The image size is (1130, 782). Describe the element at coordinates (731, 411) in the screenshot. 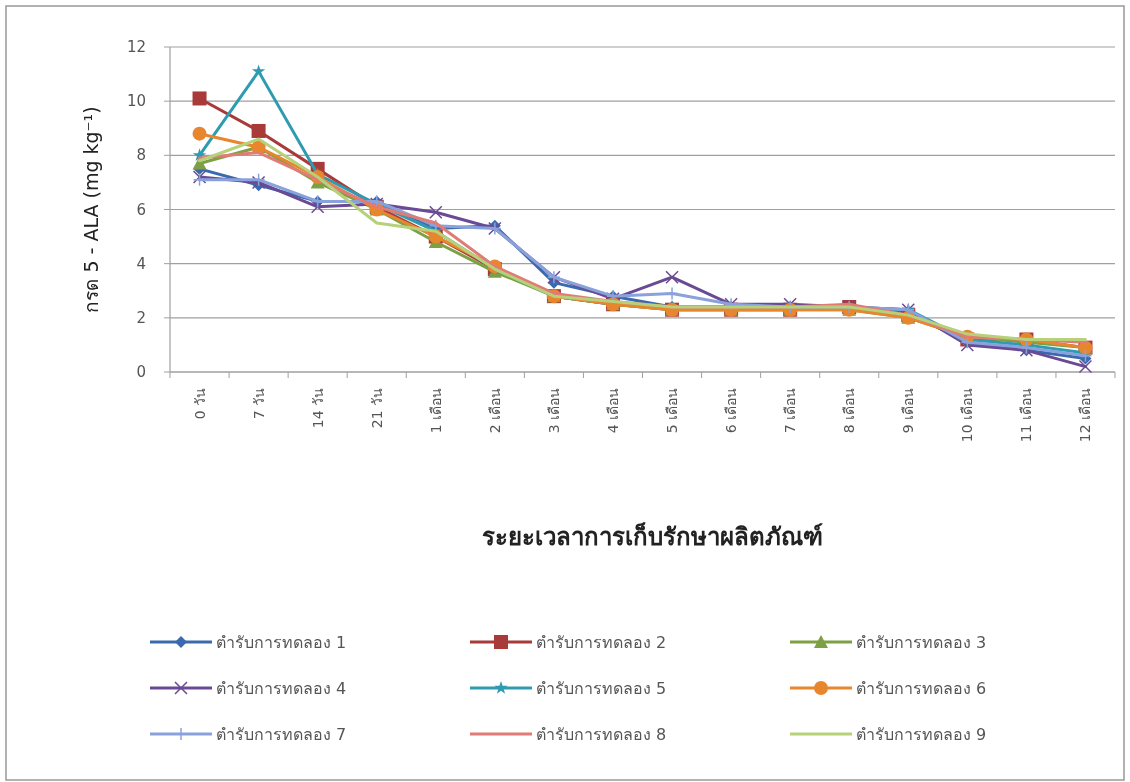

I see `x-tick-label: 6 เดือน` at that location.